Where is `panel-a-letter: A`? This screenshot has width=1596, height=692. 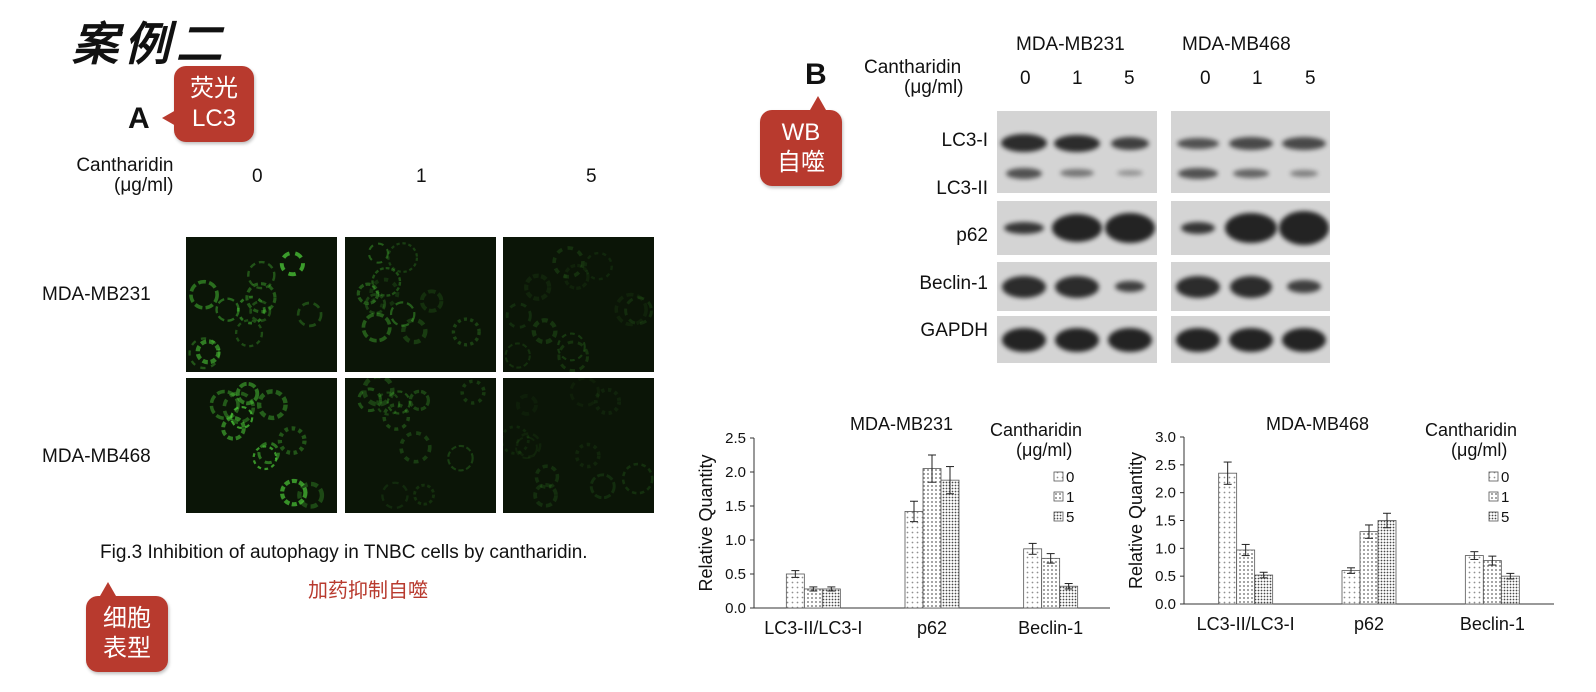
panel-a-letter: A is located at coordinates (139, 118).